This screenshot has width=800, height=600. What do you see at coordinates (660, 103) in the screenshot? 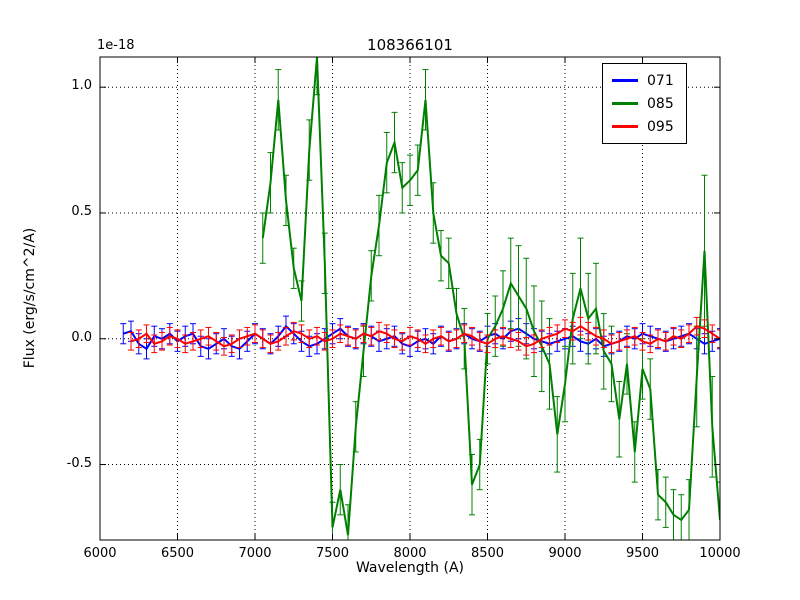
I see `legend-label: 085` at bounding box center [660, 103].